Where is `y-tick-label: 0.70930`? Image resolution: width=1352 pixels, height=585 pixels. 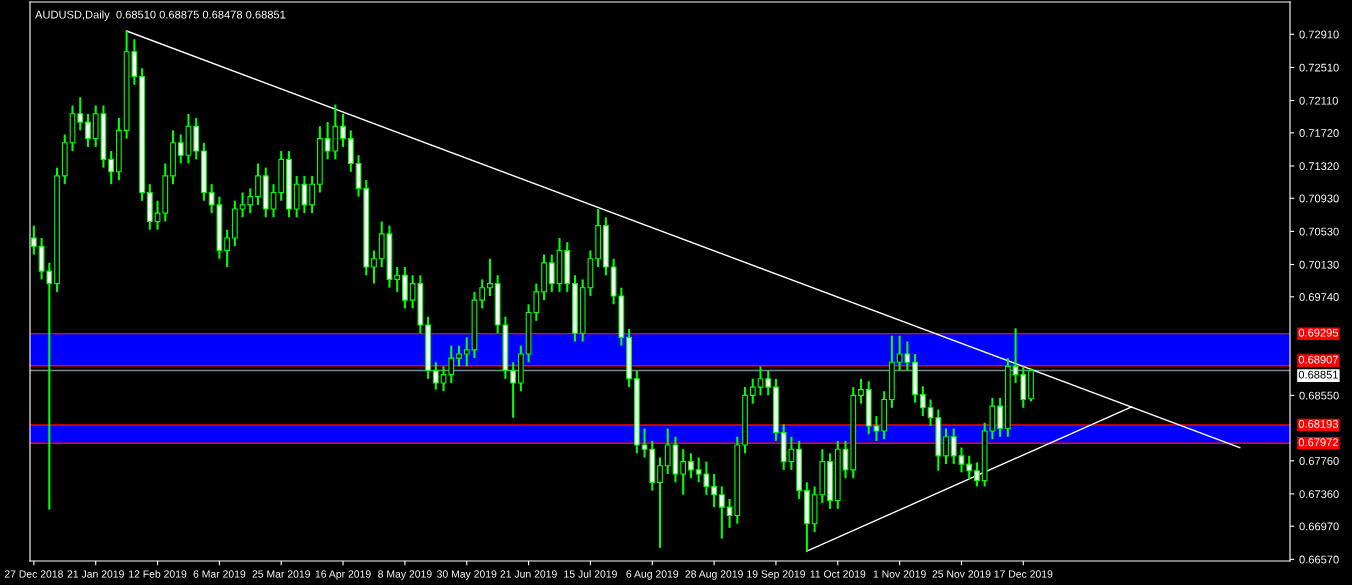
y-tick-label: 0.70930 is located at coordinates (1319, 198).